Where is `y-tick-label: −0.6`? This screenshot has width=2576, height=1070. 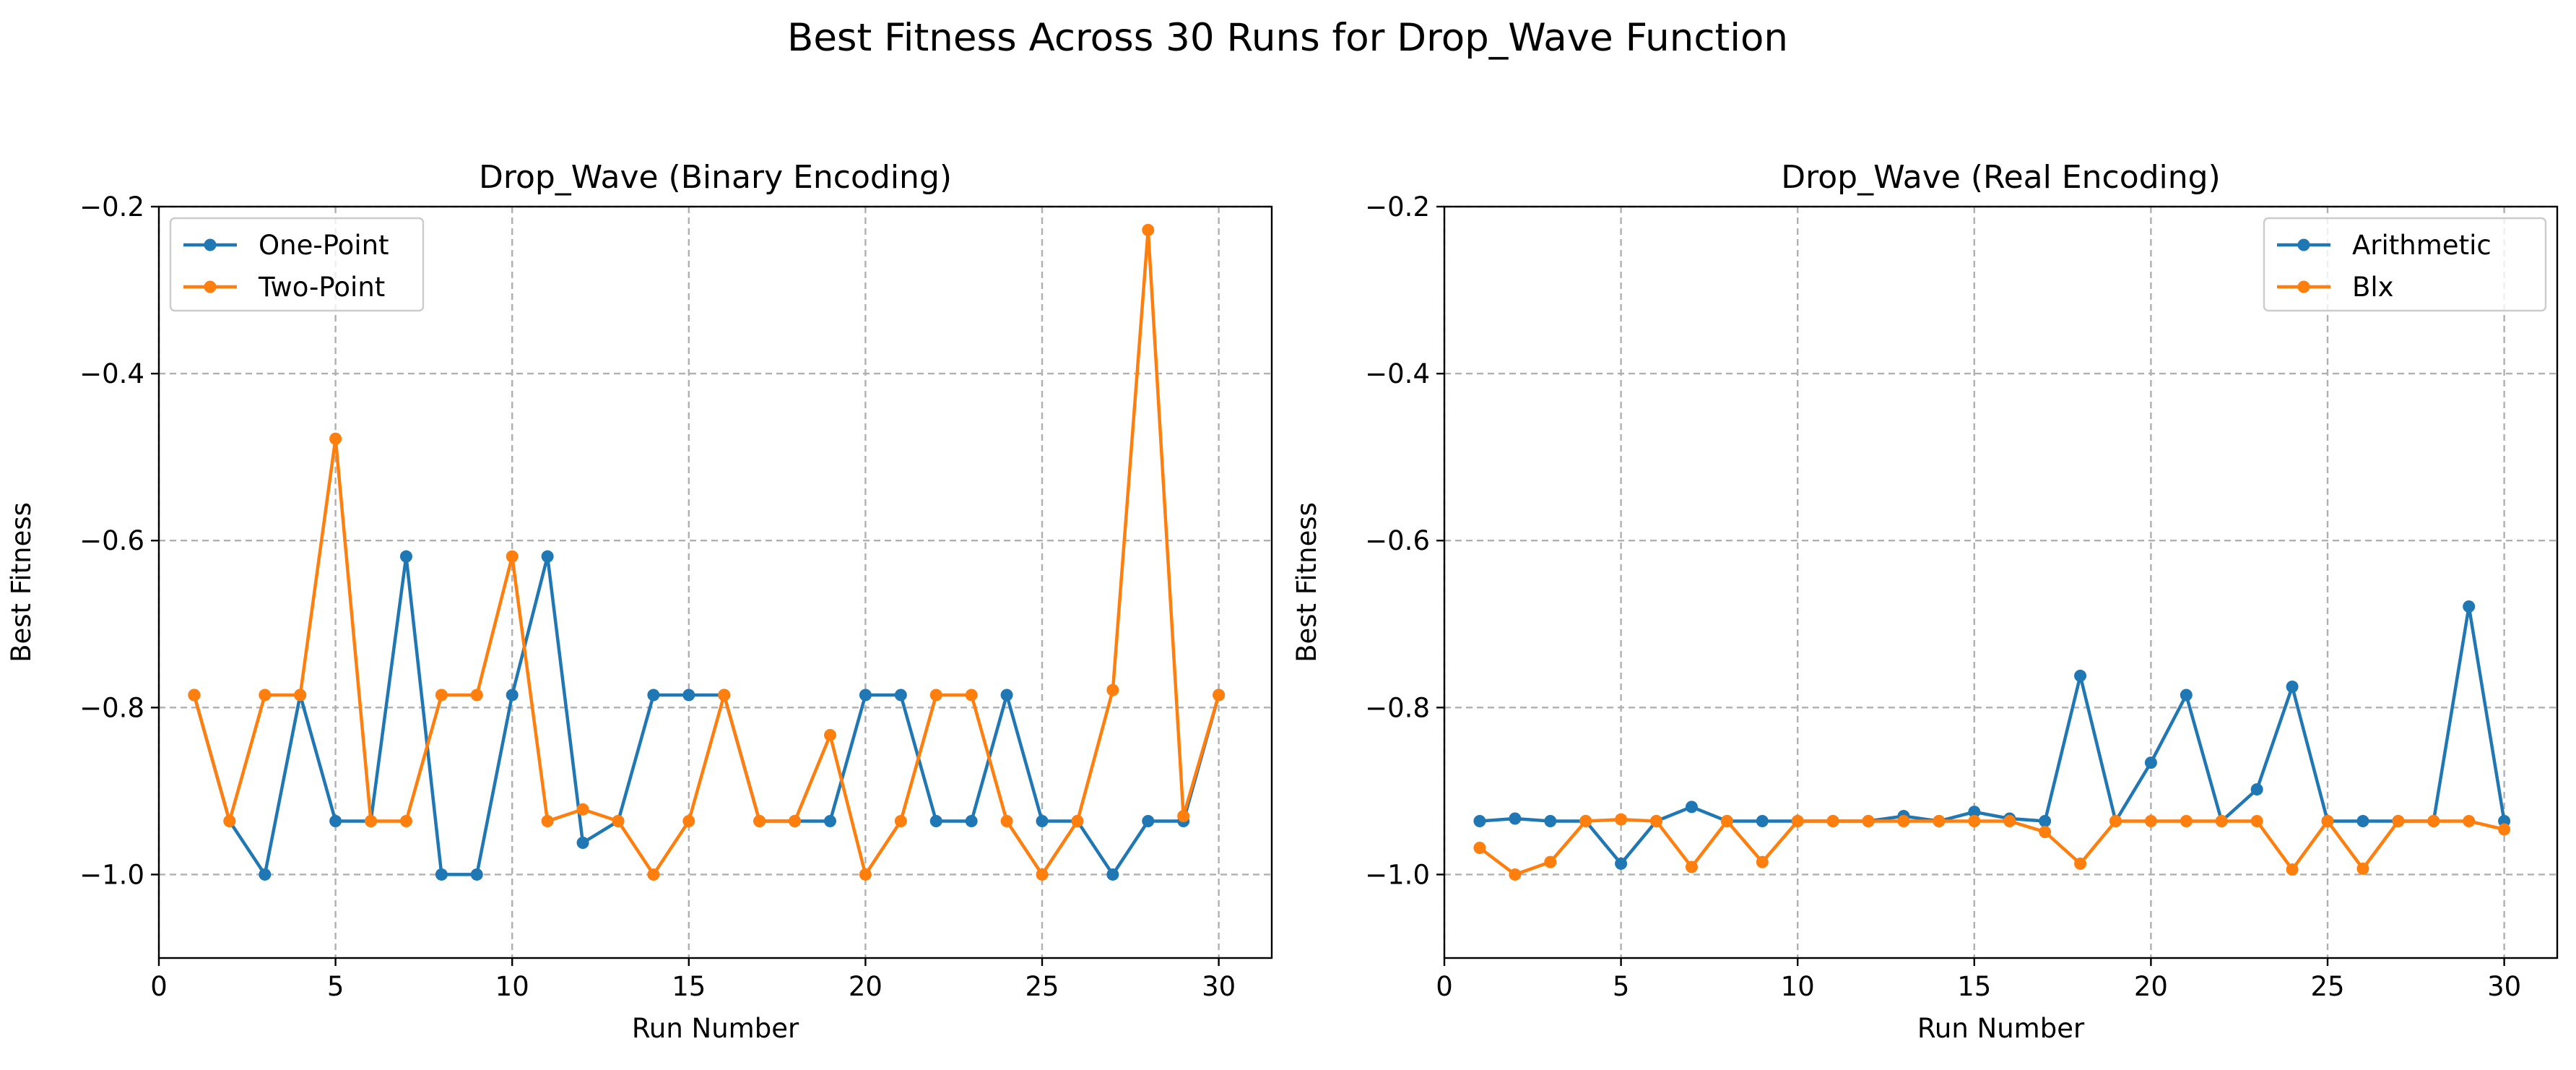
y-tick-label: −0.6 is located at coordinates (1397, 540).